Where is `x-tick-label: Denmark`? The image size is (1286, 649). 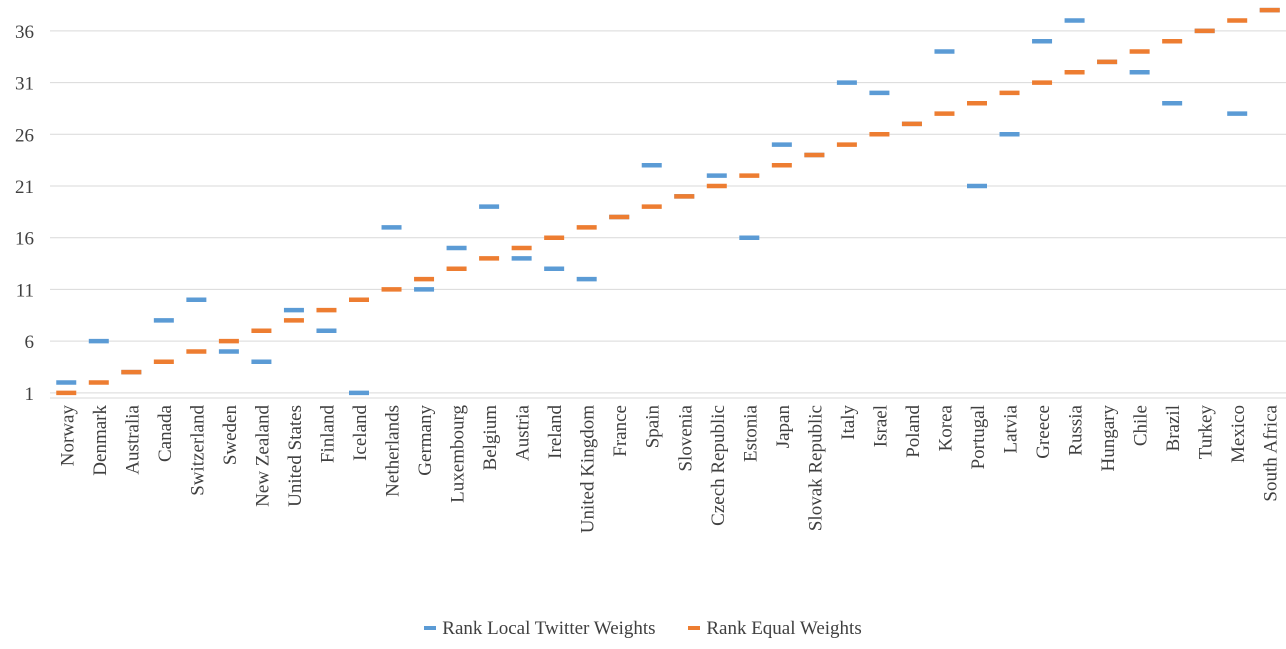
x-tick-label: Denmark is located at coordinates (100, 440).